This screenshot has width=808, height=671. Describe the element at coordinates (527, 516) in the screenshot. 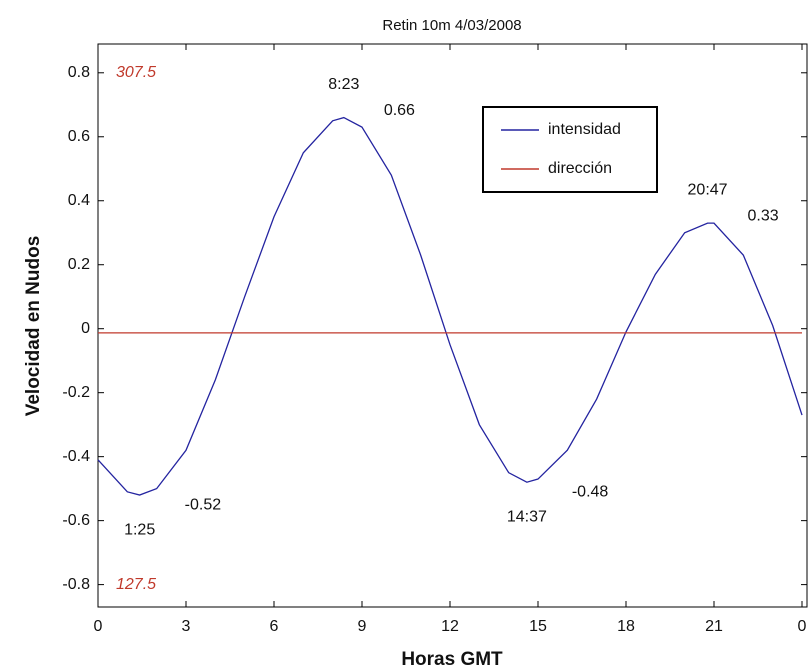

I see `annotation-time: 14:37` at that location.